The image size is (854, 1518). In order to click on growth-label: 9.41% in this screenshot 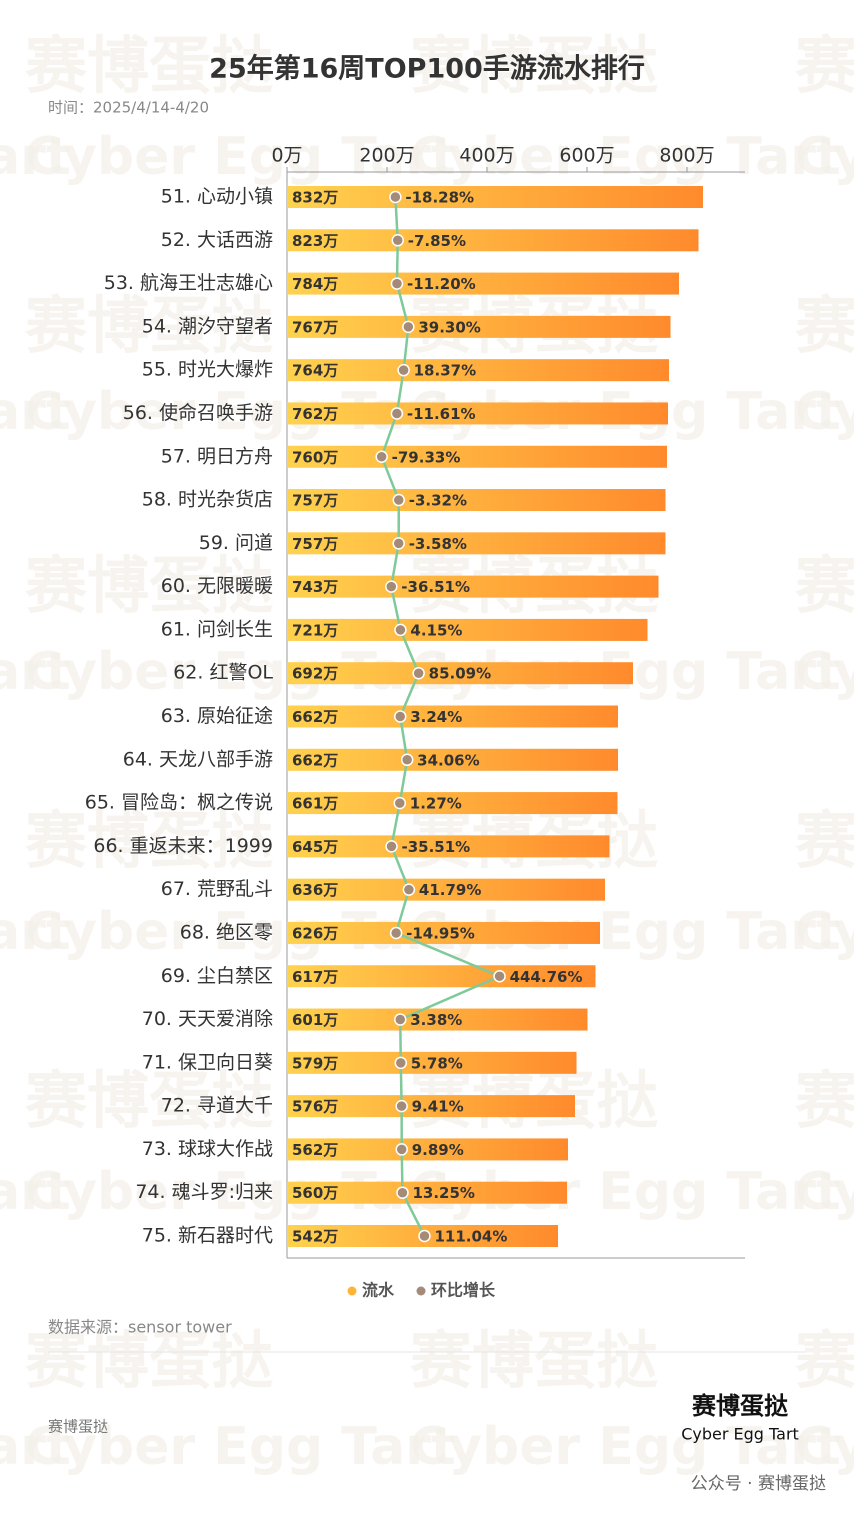, I will do `click(438, 1107)`.